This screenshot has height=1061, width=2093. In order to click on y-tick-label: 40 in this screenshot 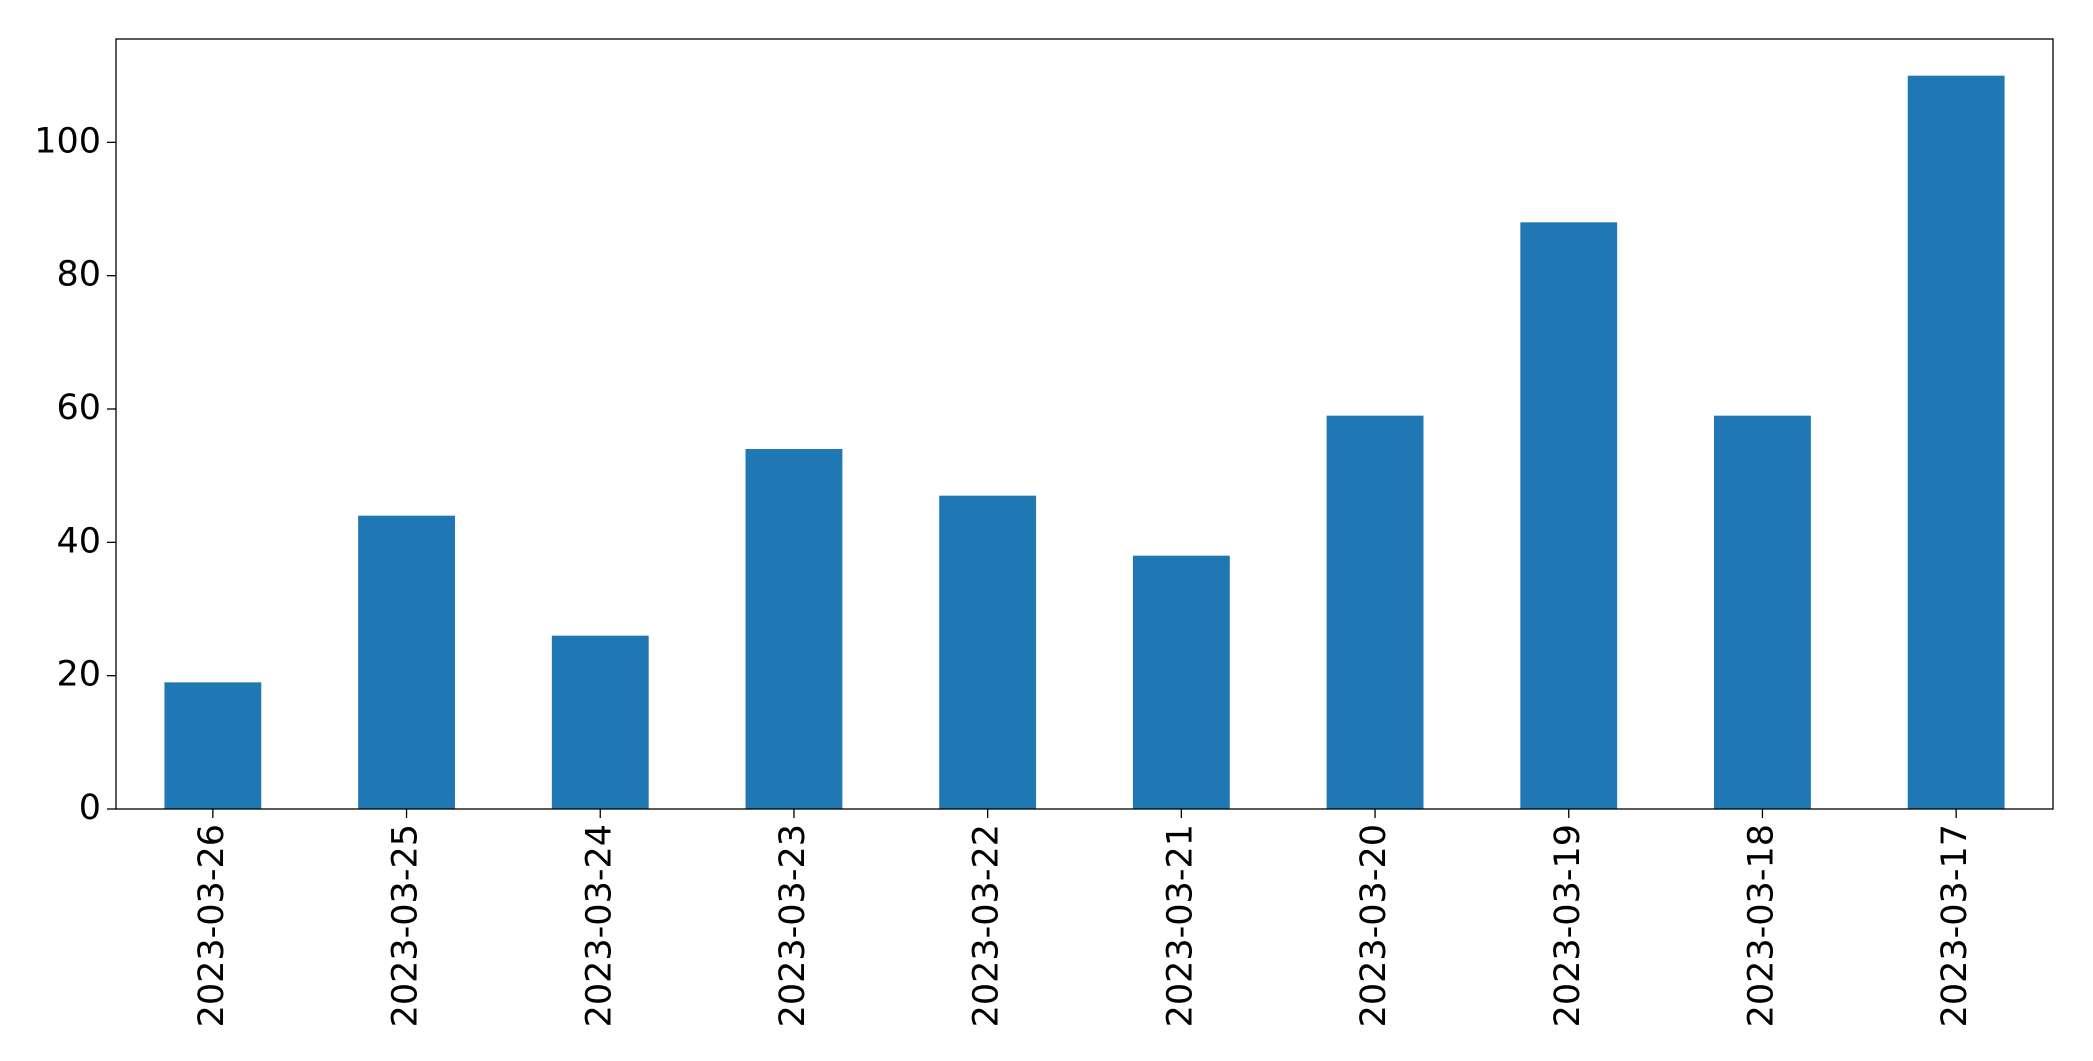, I will do `click(78, 541)`.